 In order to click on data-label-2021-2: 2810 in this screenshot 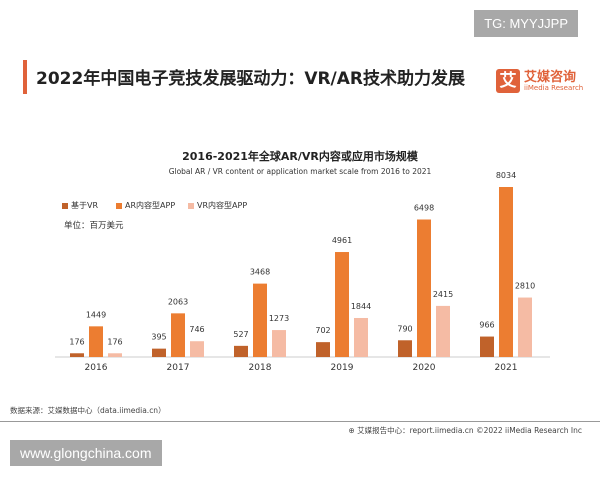, I will do `click(525, 286)`.